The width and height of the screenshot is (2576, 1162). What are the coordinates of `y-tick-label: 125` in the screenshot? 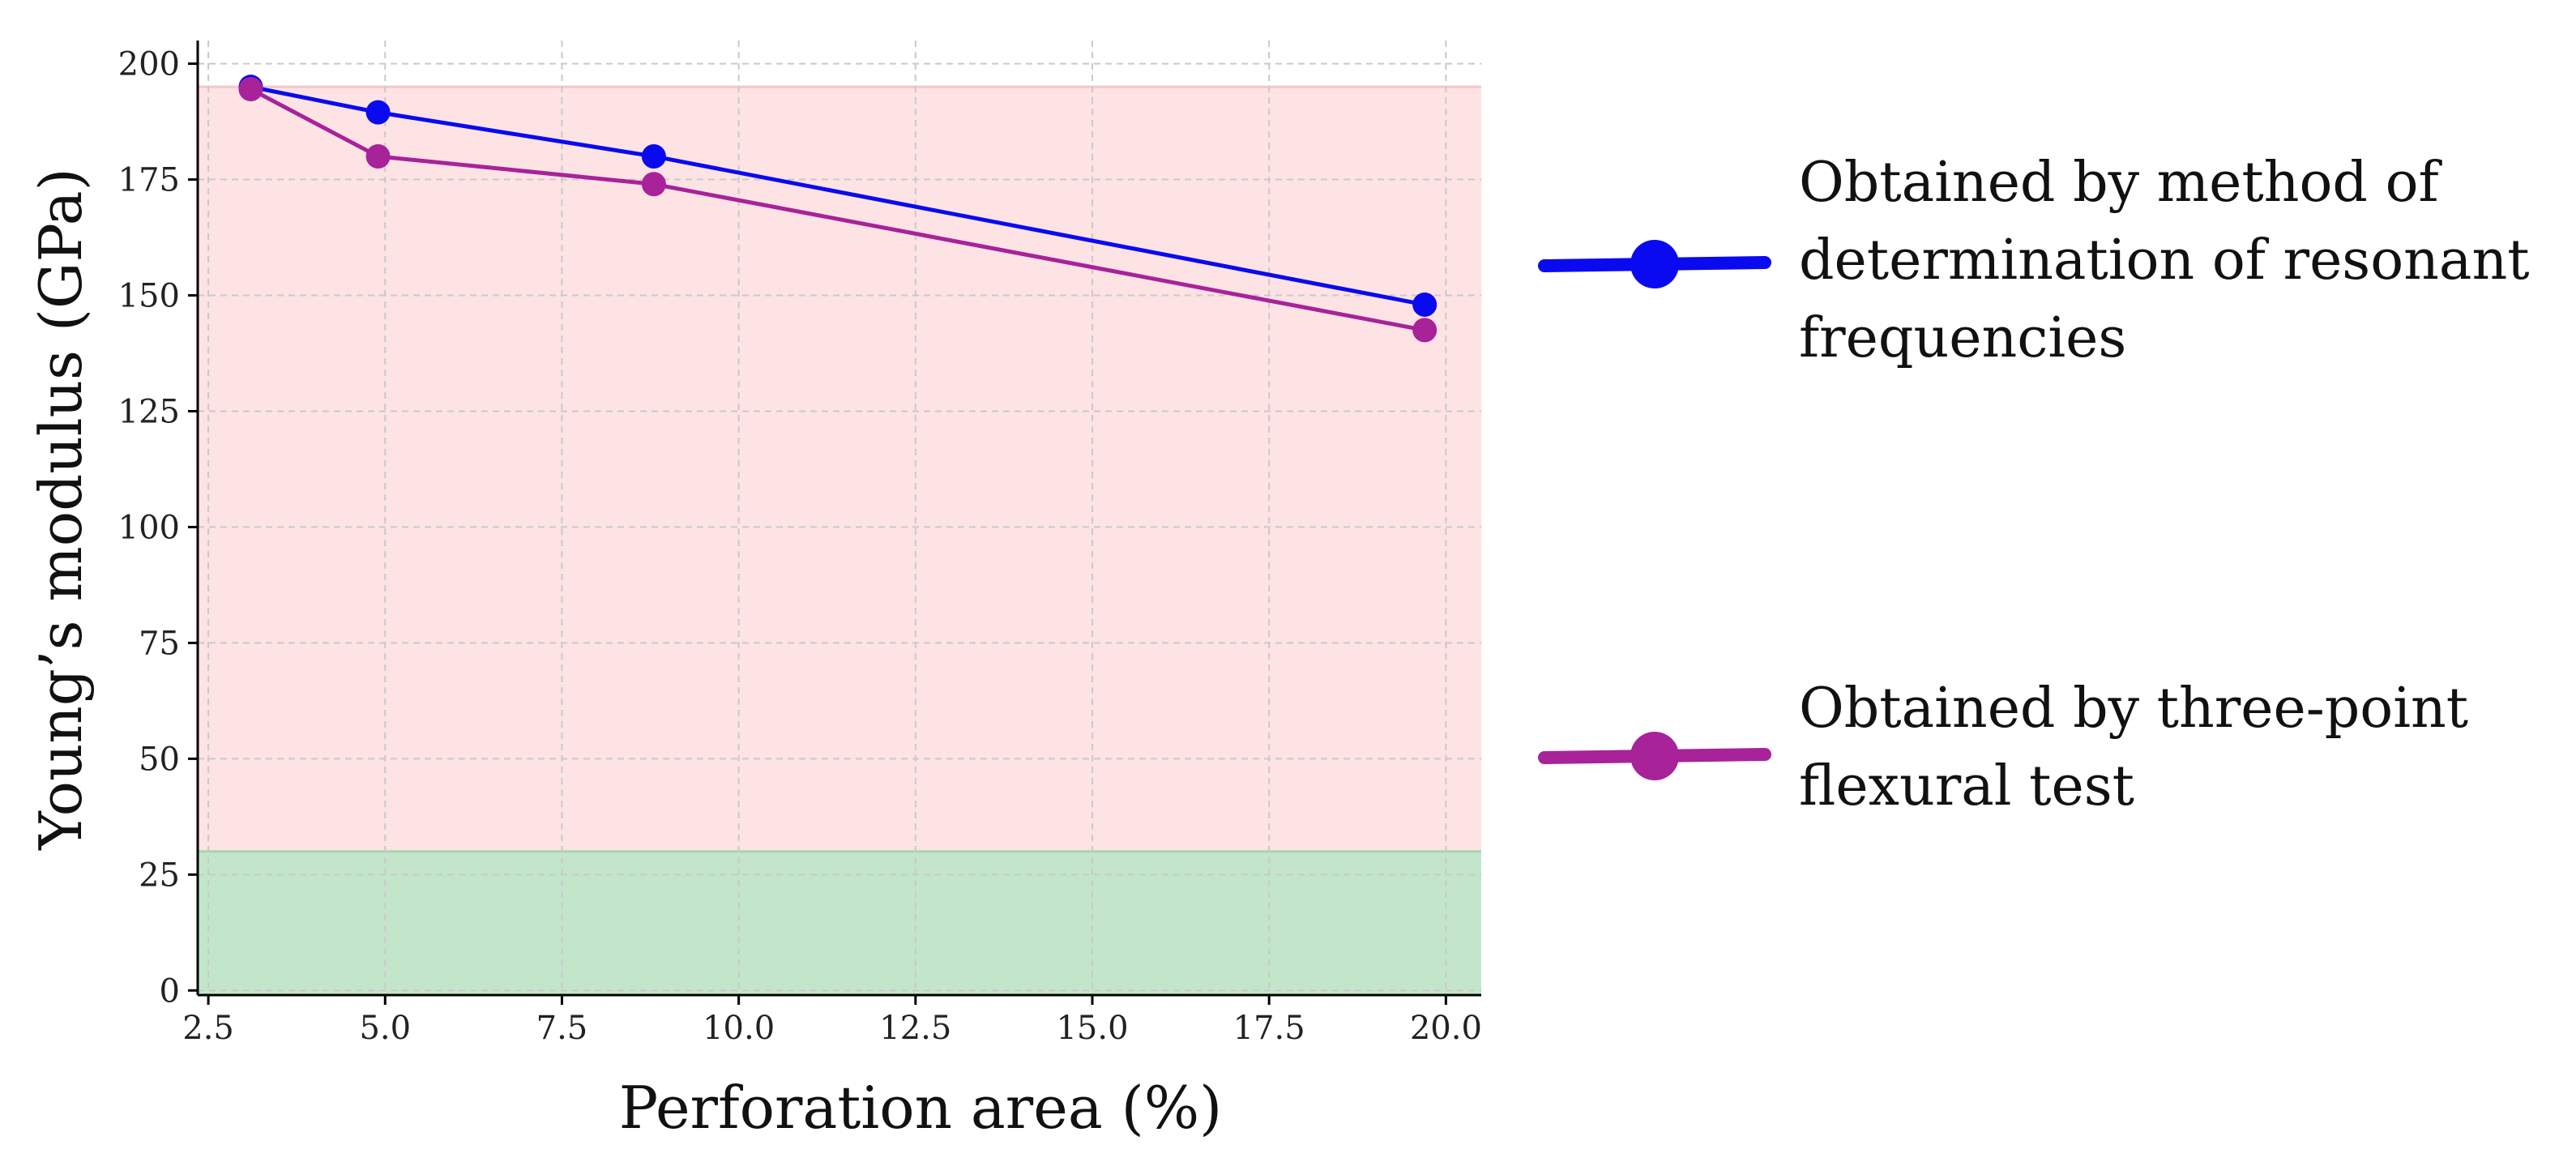 It's located at (149, 411).